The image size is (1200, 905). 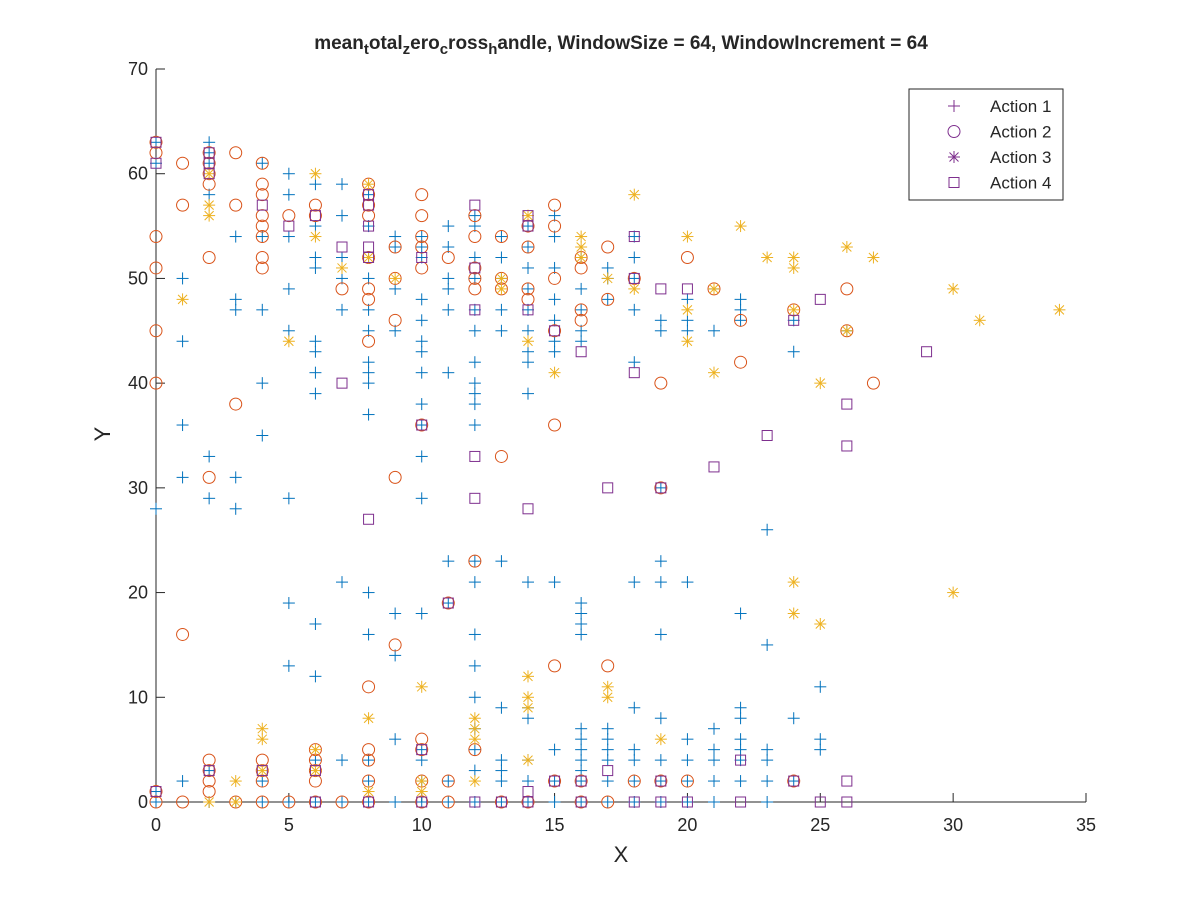 What do you see at coordinates (1020, 132) in the screenshot?
I see `legend-label: Action 2` at bounding box center [1020, 132].